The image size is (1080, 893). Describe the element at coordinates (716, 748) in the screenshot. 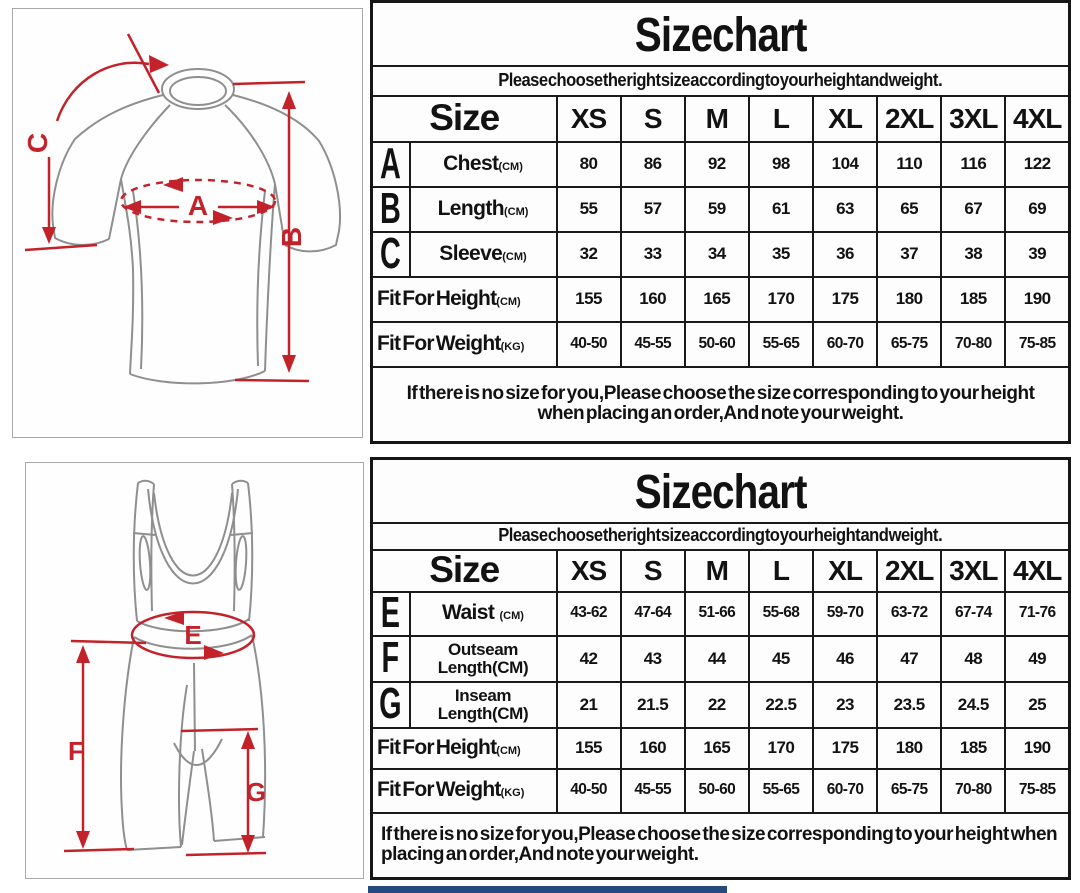

I see `cell-value: 165` at that location.